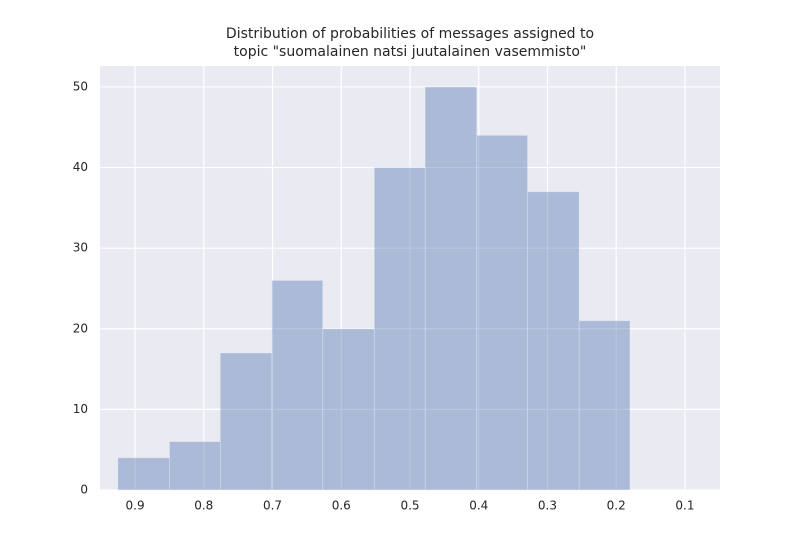 This screenshot has height=550, width=800. I want to click on y-tick-label: 50, so click(80, 86).